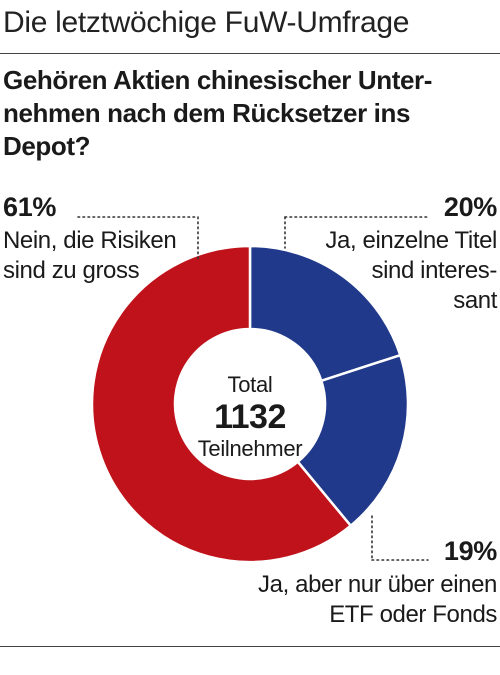  Describe the element at coordinates (377, 599) in the screenshot. I see `slice-label-ja-etf: Ja, aber nur über einen ETF oder Fonds` at that location.